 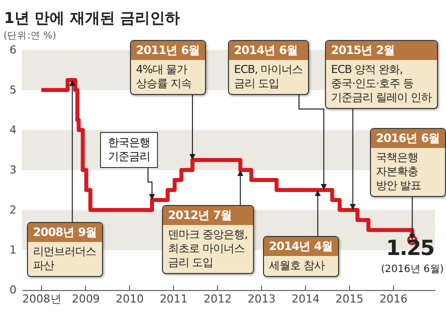 I want to click on y-tick-label: 5, so click(x=13, y=90).